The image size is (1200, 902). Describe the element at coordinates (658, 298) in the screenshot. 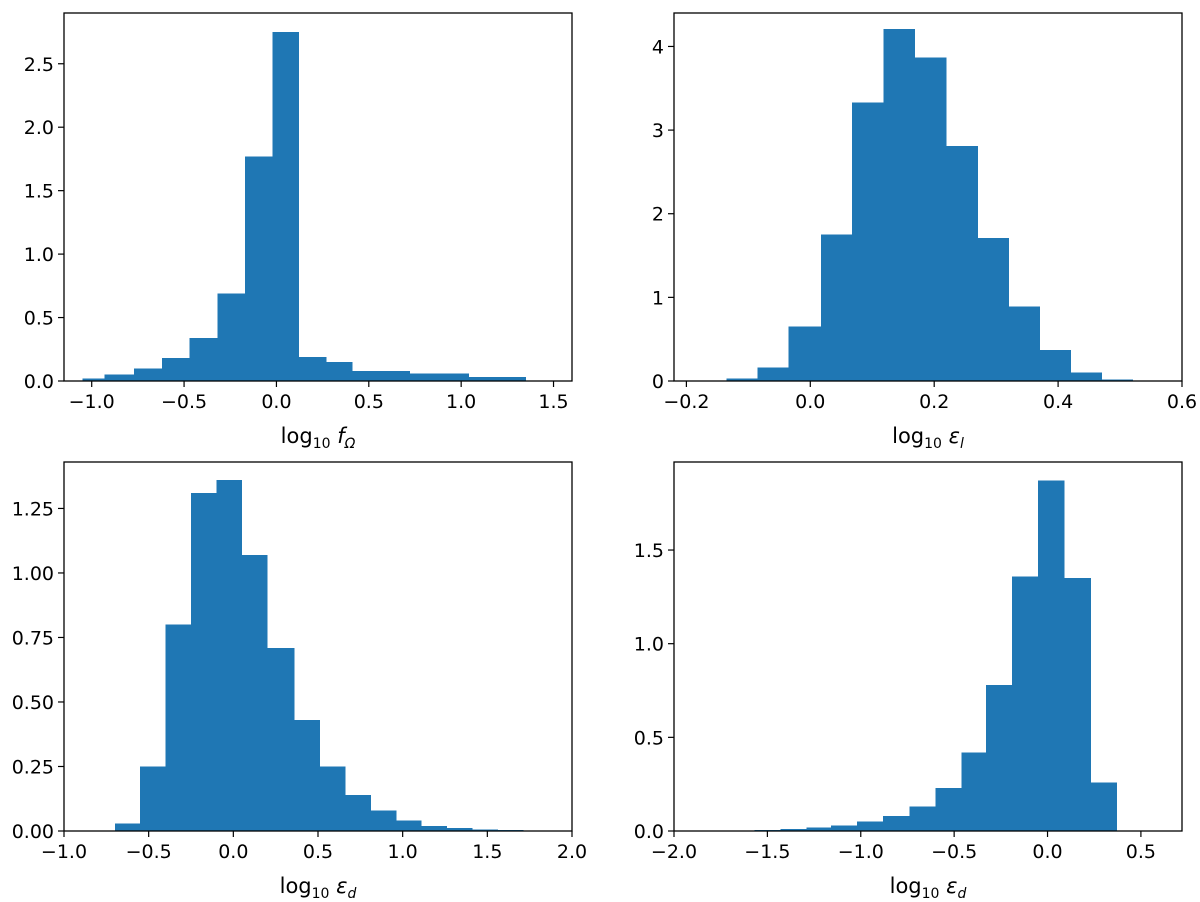

I see `y-tick-label: 1` at that location.